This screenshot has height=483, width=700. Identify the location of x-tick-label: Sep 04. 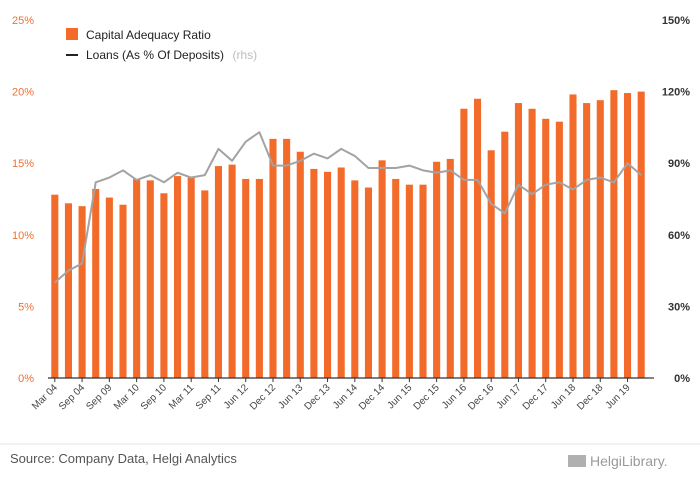
(72, 397).